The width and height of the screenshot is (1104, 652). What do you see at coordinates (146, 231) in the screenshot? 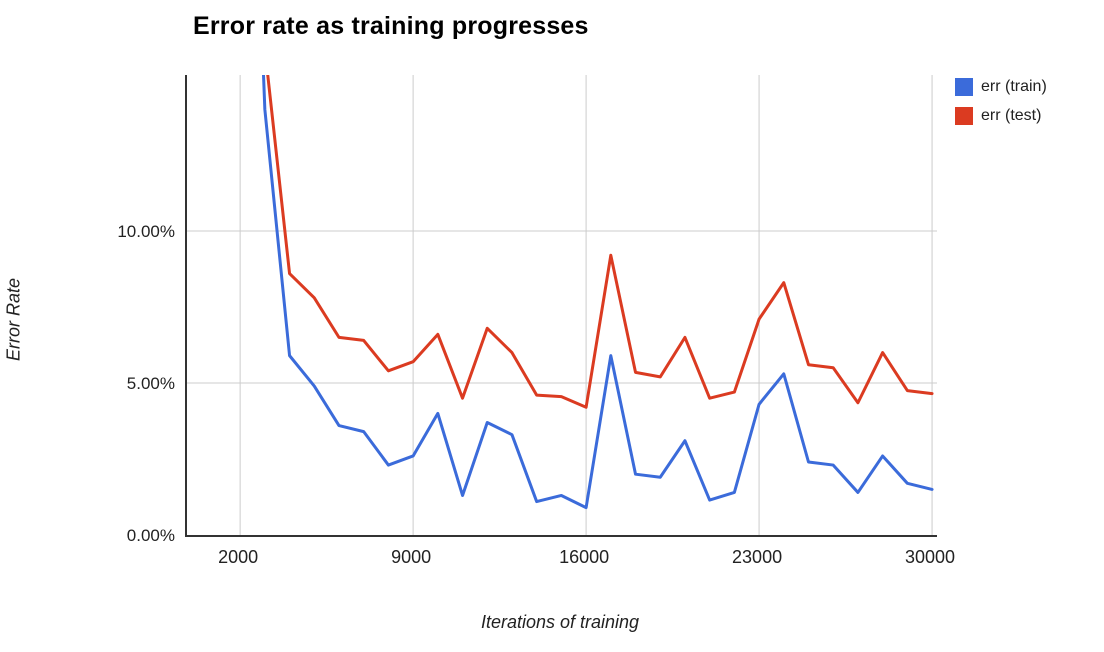
I see `y-tick-label: 10.00%` at bounding box center [146, 231].